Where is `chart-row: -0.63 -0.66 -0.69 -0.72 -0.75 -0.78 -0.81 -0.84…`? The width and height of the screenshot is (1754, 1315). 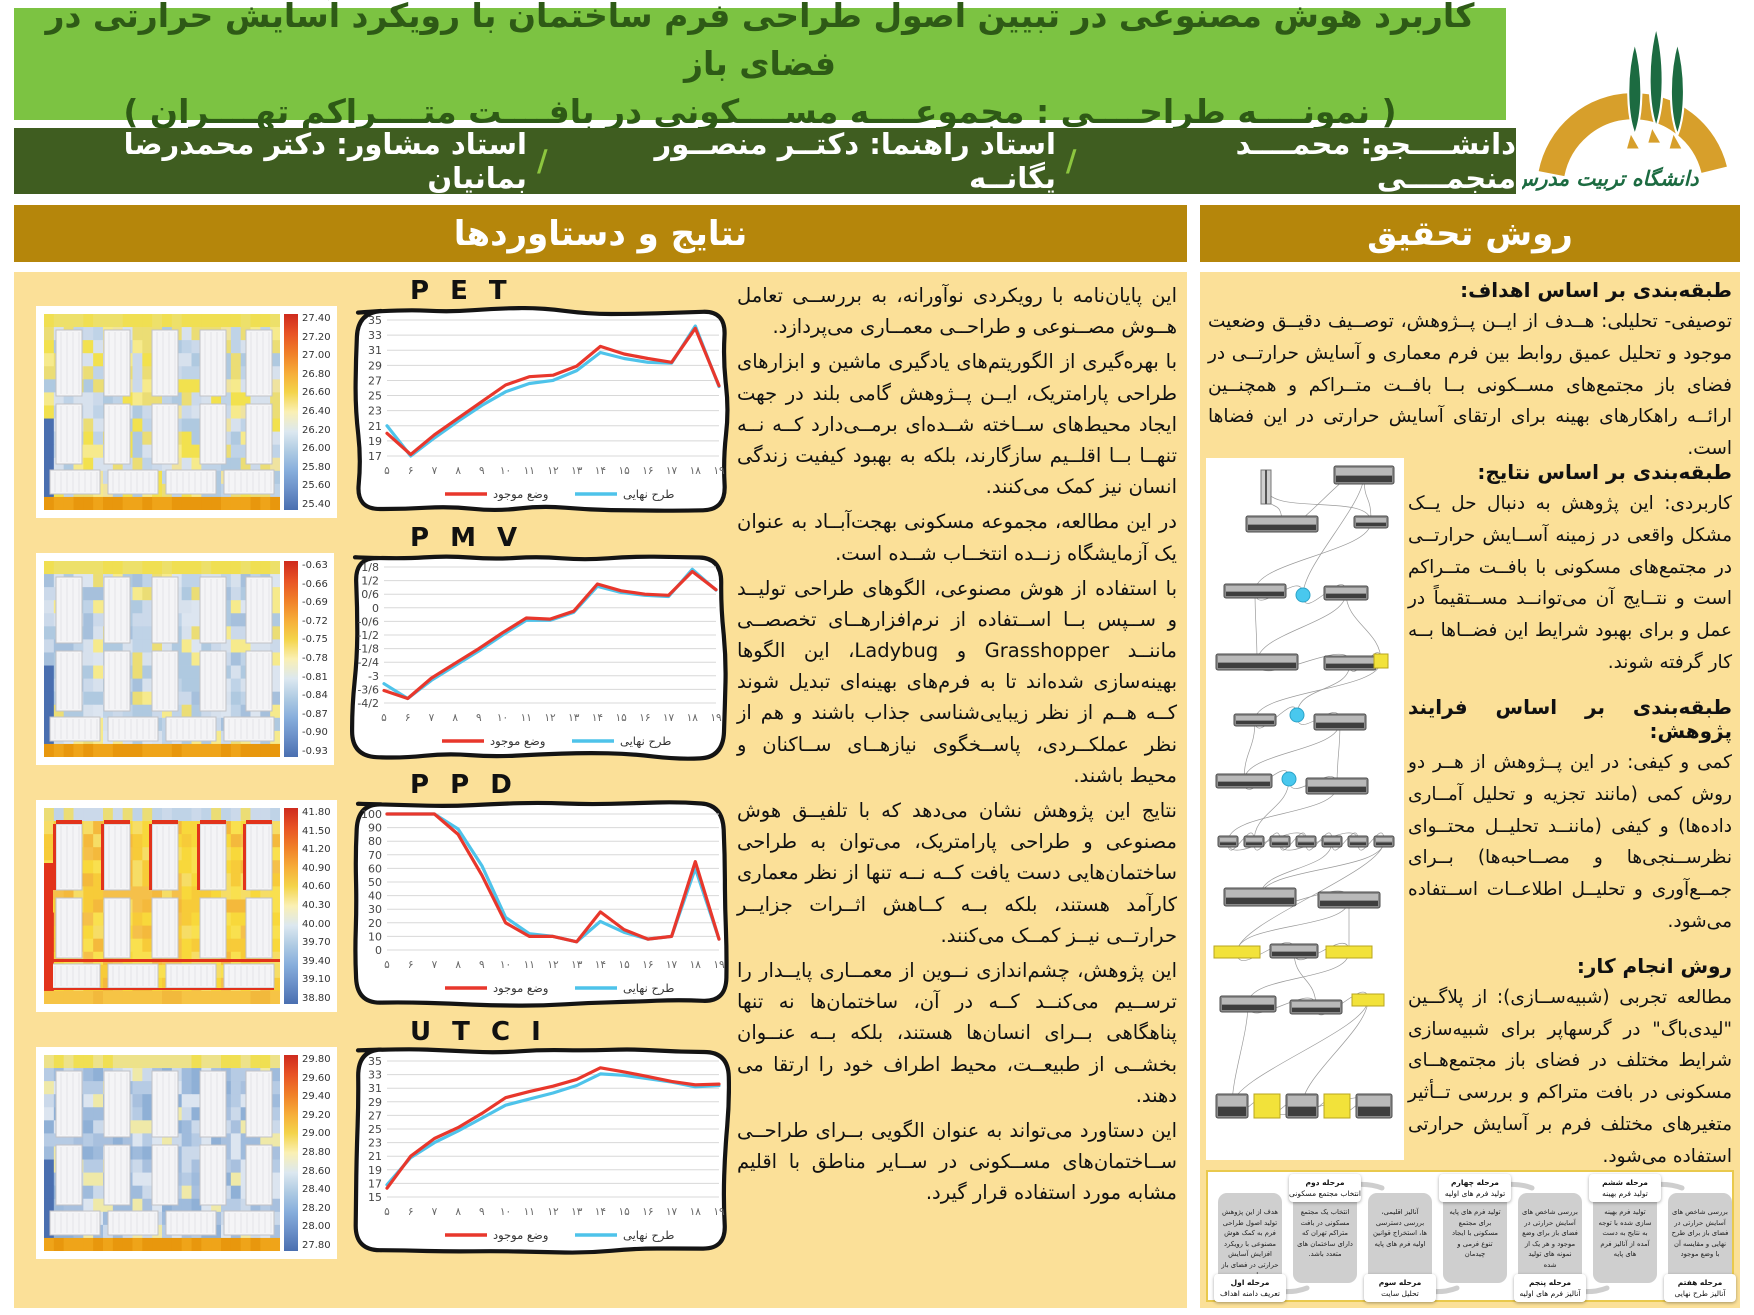
chart-row: -0.63 -0.66 -0.69 -0.72 -0.75 -0.78 -0.81 -0.84… is located at coordinates (387, 659).